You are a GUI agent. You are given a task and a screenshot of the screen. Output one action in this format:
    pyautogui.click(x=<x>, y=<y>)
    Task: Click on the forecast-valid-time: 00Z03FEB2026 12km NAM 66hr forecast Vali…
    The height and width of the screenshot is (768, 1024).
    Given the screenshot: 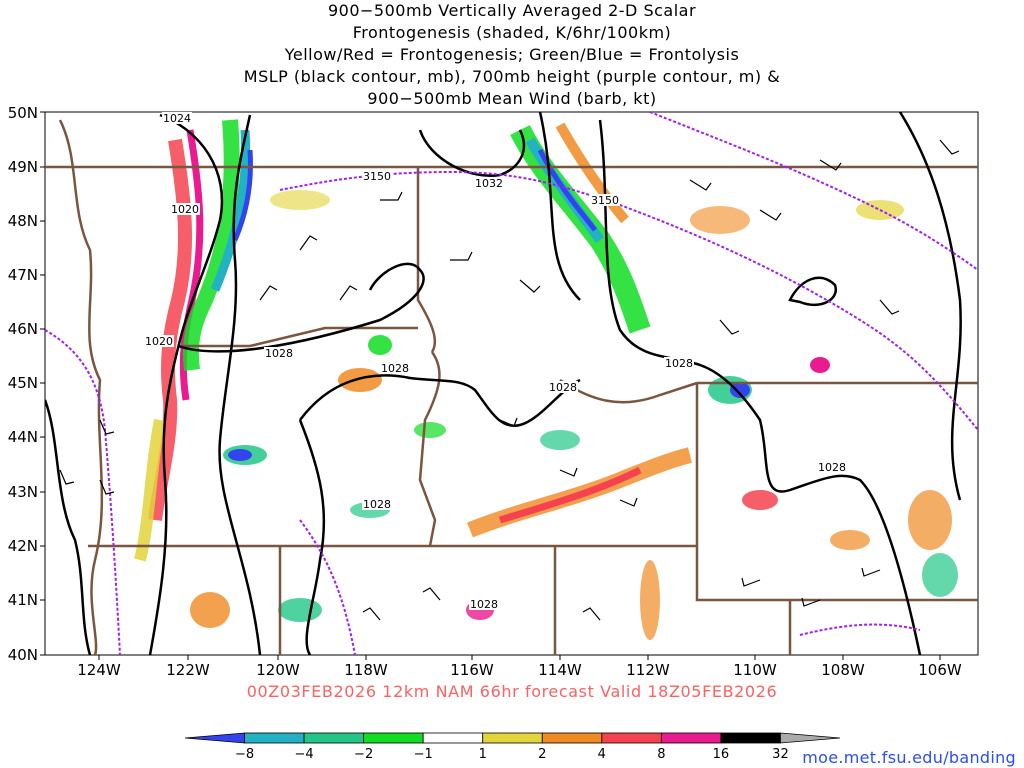 What is the action you would take?
    pyautogui.click(x=512, y=691)
    